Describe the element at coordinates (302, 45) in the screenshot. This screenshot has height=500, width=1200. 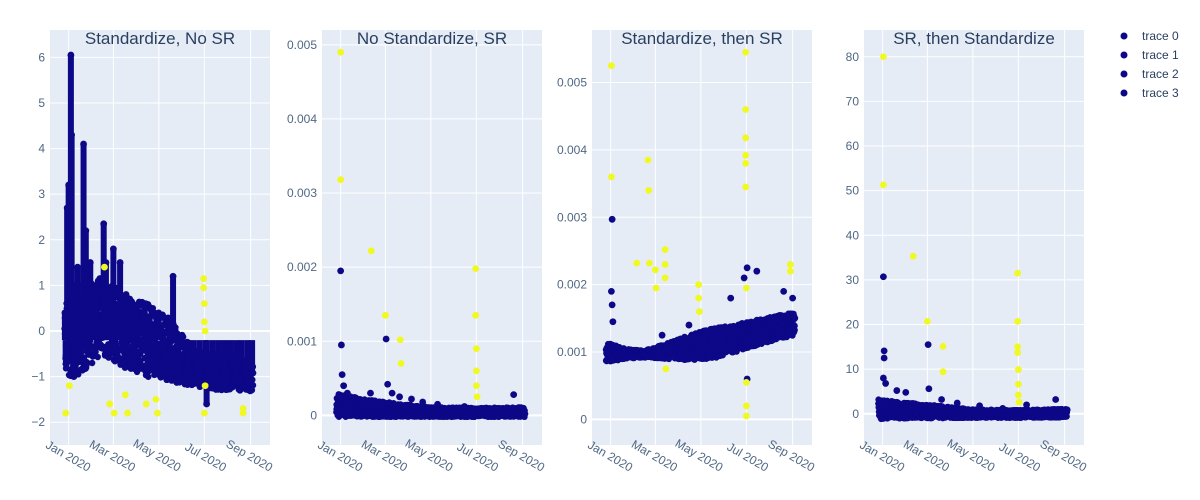
I see `y-tick-label: 0.005` at that location.